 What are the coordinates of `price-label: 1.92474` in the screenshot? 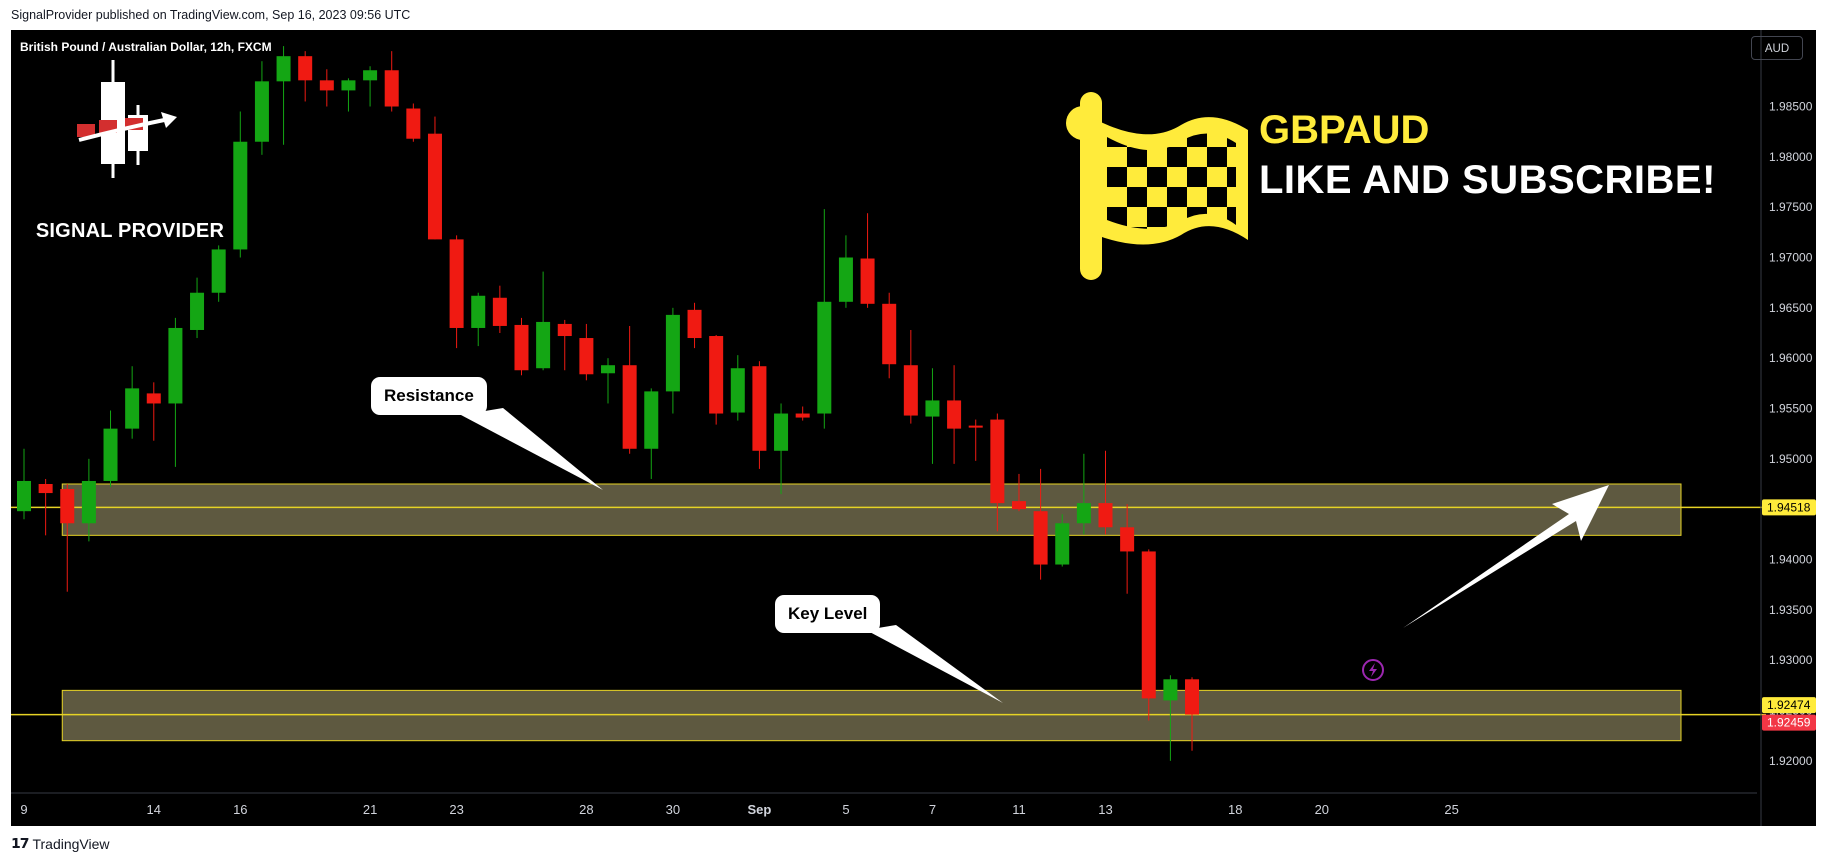 It's located at (1789, 705).